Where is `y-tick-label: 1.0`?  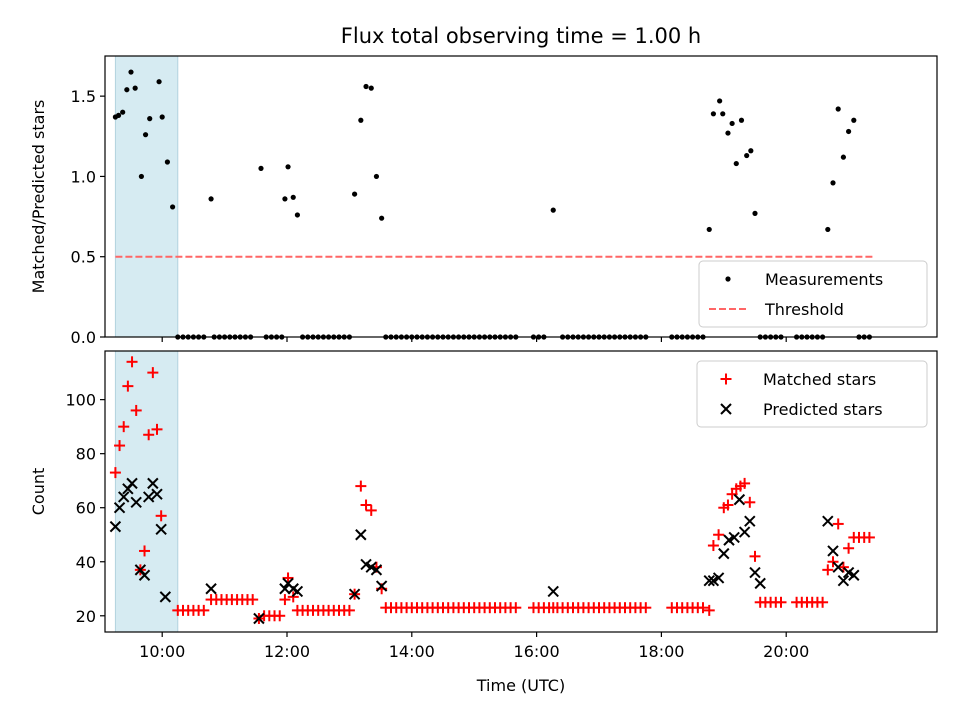
y-tick-label: 1.0 is located at coordinates (83, 176).